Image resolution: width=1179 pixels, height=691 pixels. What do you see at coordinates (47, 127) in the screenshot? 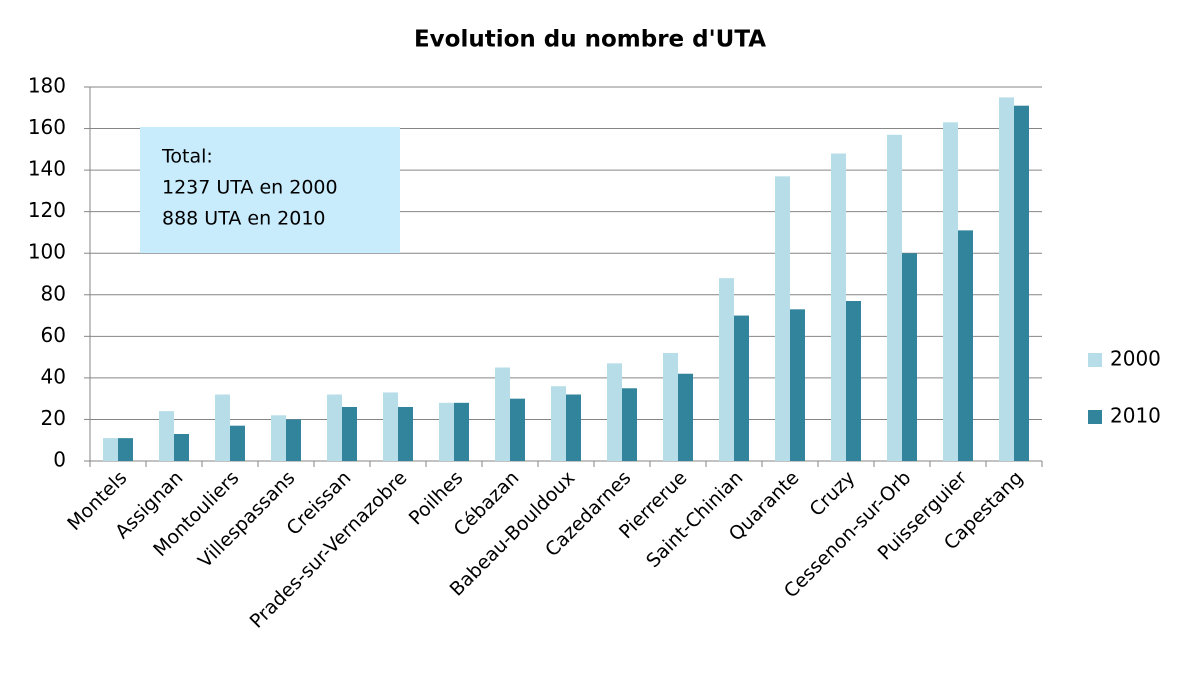
I see `y-tick-label: 160` at bounding box center [47, 127].